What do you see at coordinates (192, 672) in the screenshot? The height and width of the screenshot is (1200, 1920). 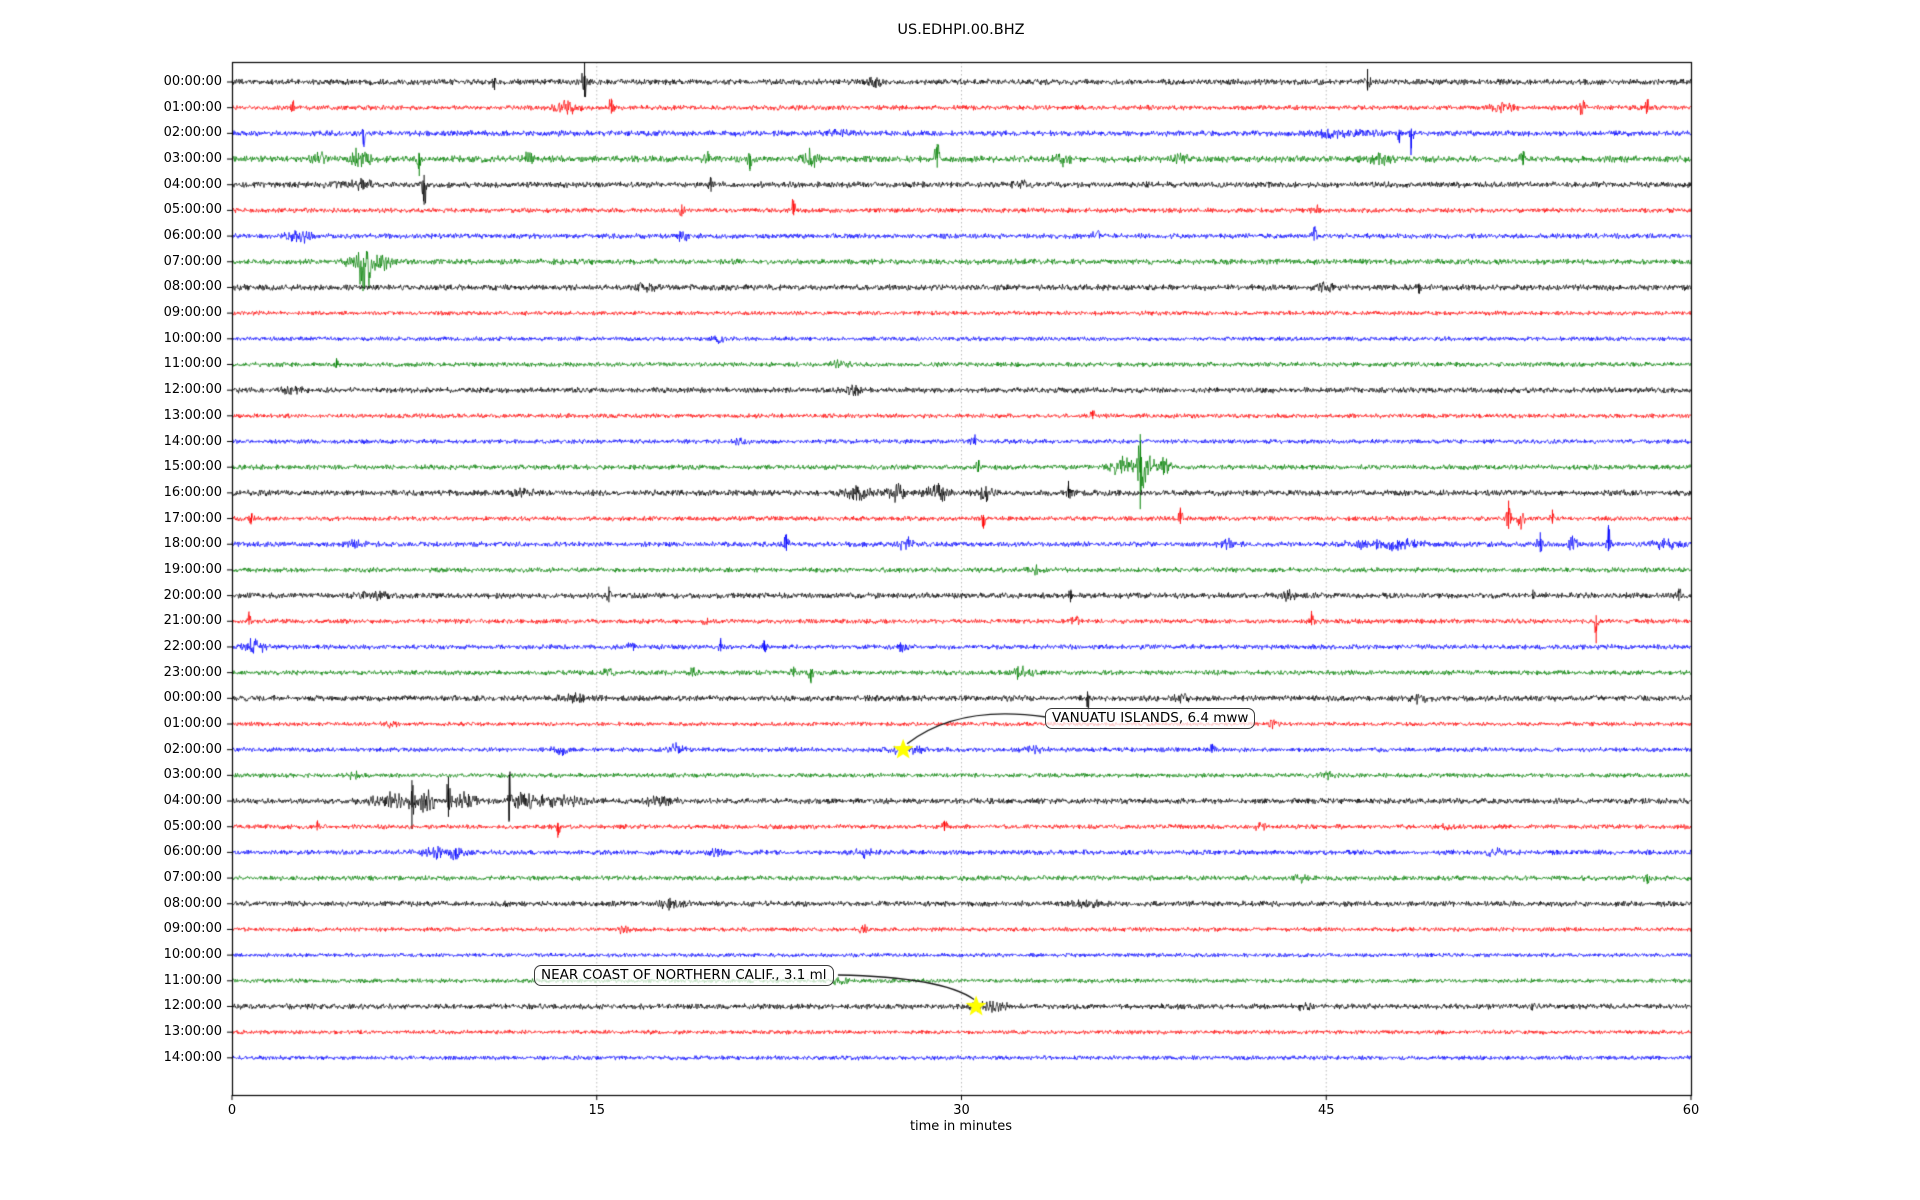 I see `y-tick-label: 23:00:00` at bounding box center [192, 672].